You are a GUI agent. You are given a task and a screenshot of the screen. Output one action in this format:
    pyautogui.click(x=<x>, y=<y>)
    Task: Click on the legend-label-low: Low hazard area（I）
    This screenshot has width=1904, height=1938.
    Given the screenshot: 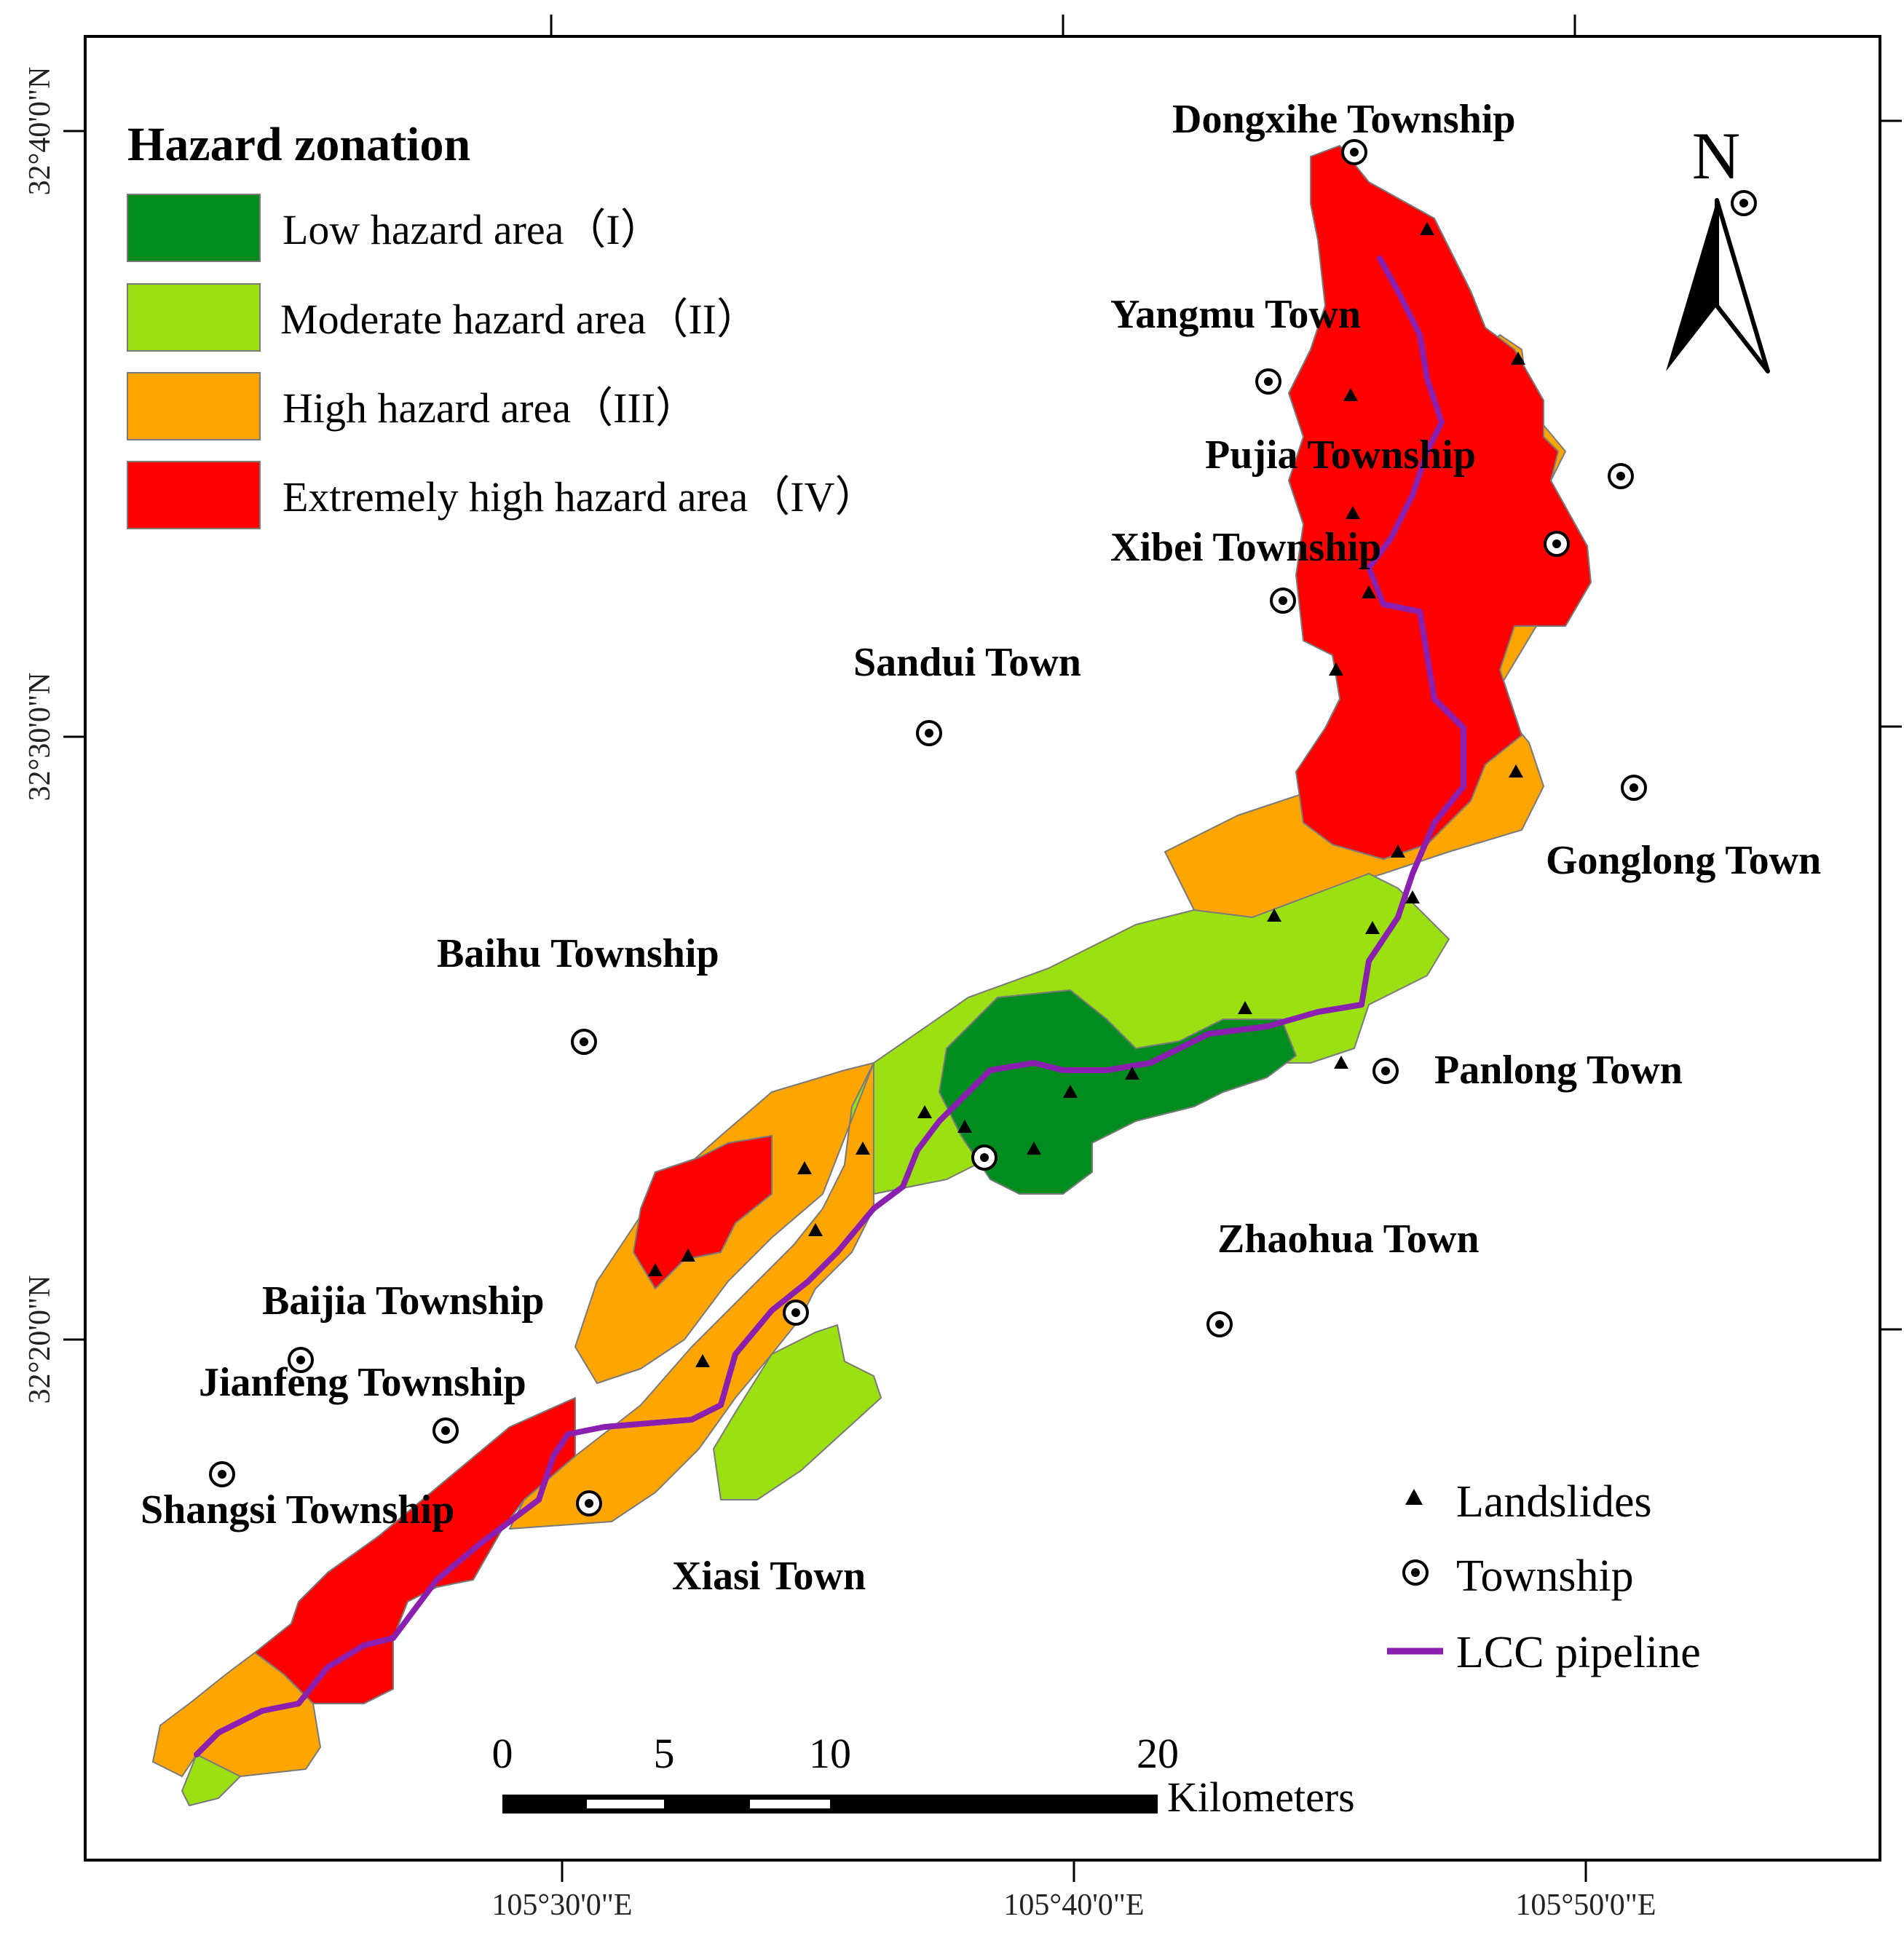 What is the action you would take?
    pyautogui.click(x=473, y=229)
    